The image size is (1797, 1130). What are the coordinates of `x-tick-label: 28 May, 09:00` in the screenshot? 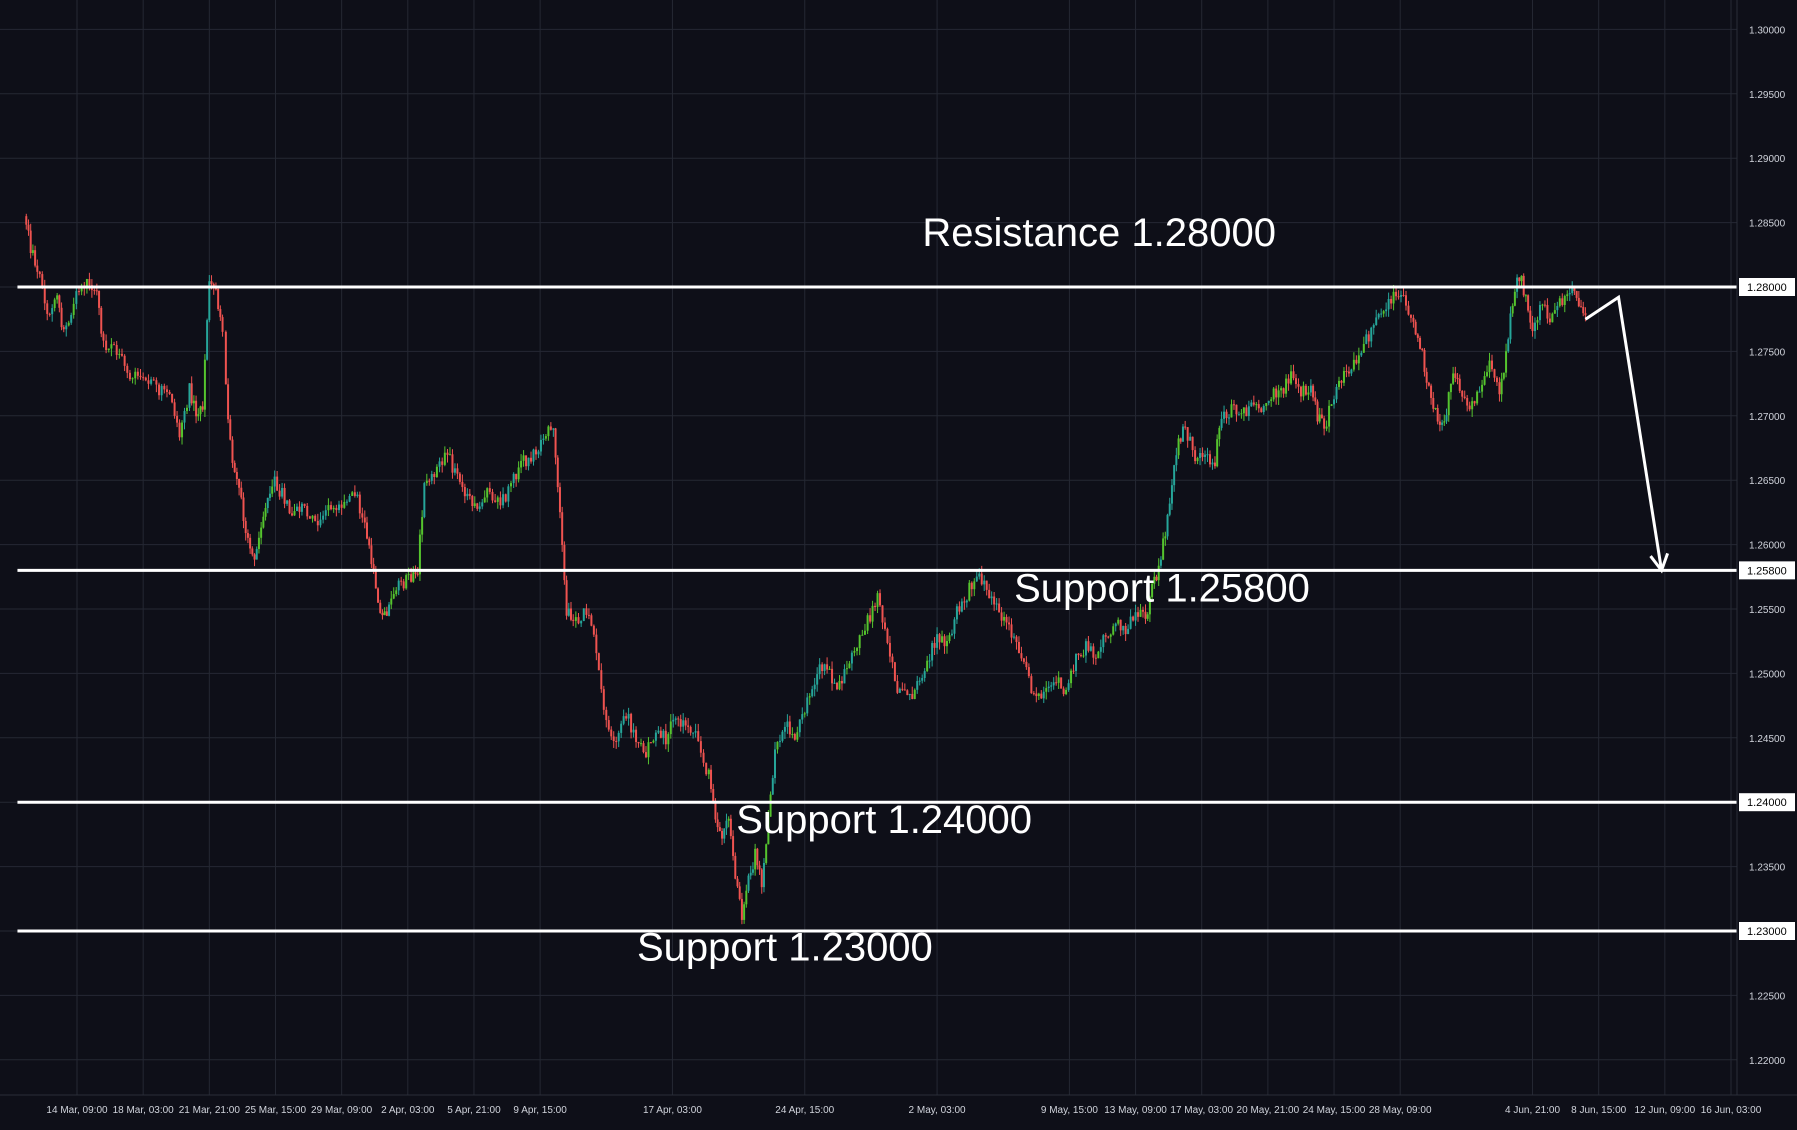 It's located at (1400, 1110).